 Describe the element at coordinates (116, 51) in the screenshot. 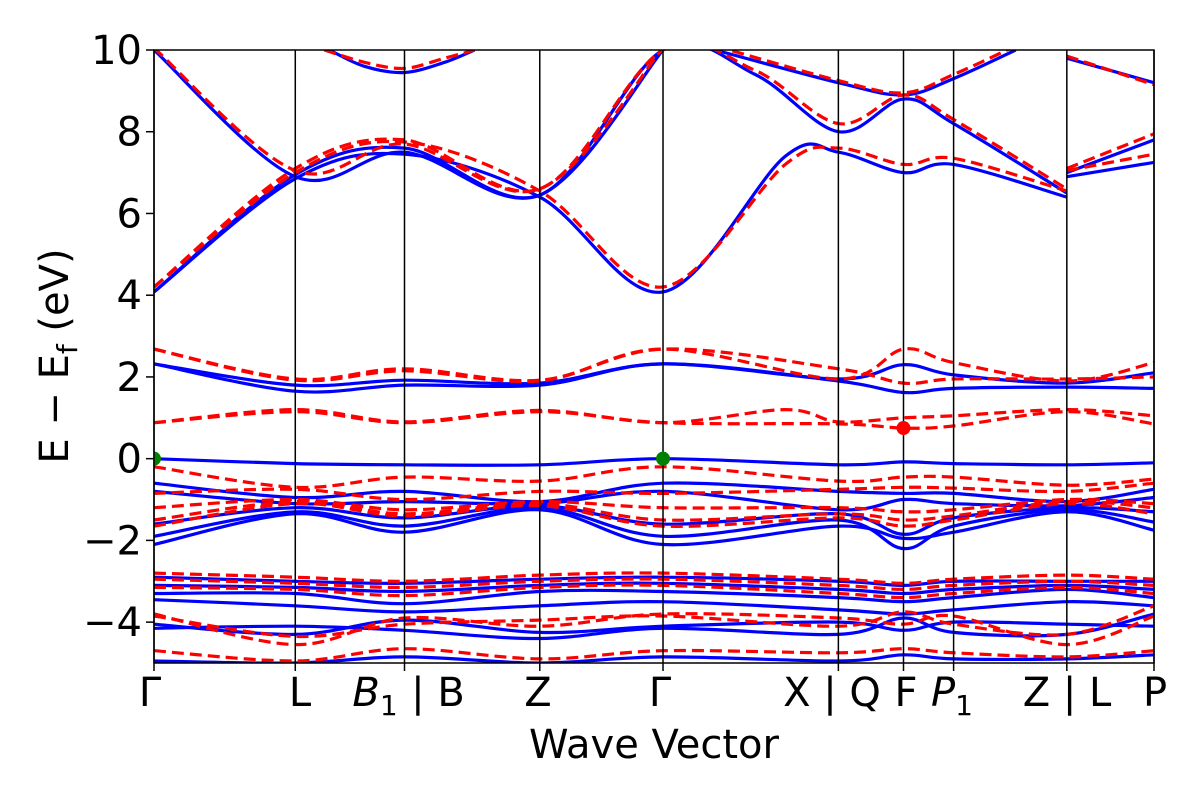

I see `y-tick-label: 10` at that location.